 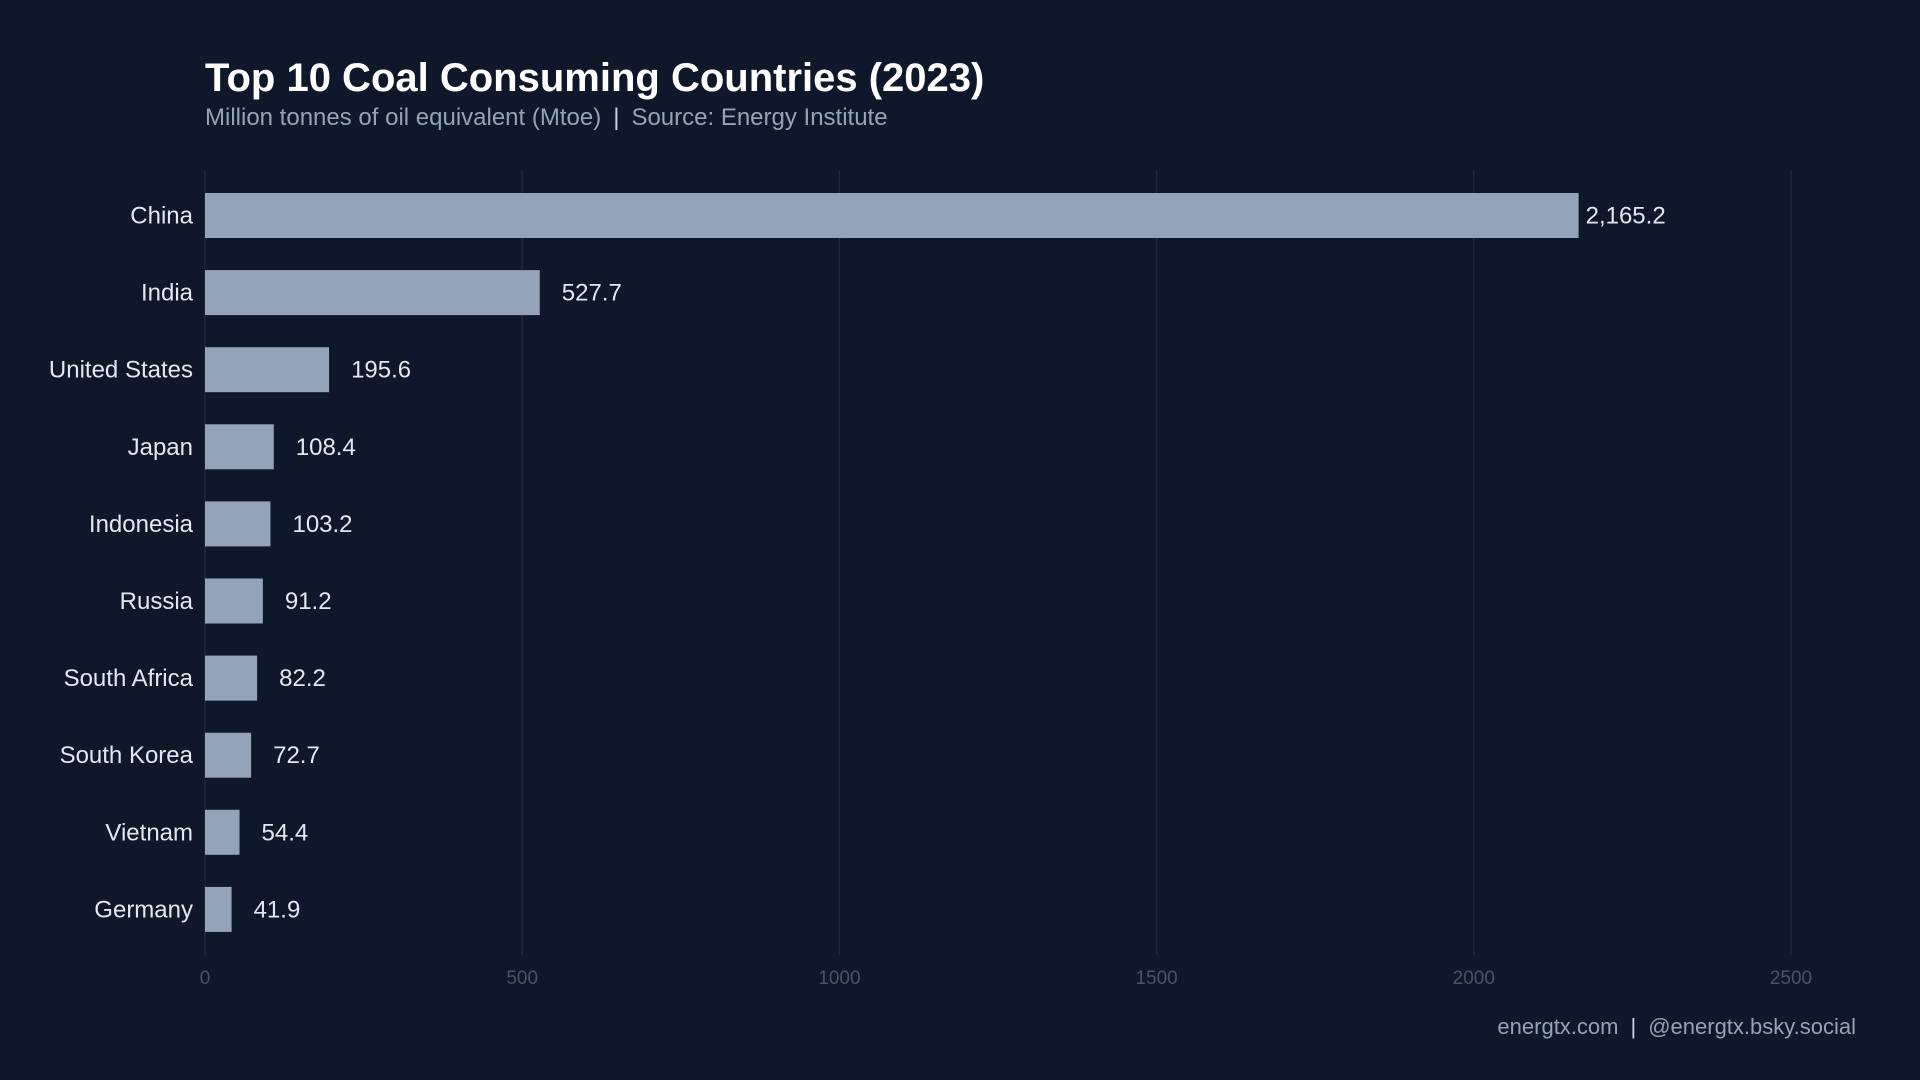 I want to click on data-label: 54.4, so click(x=285, y=832).